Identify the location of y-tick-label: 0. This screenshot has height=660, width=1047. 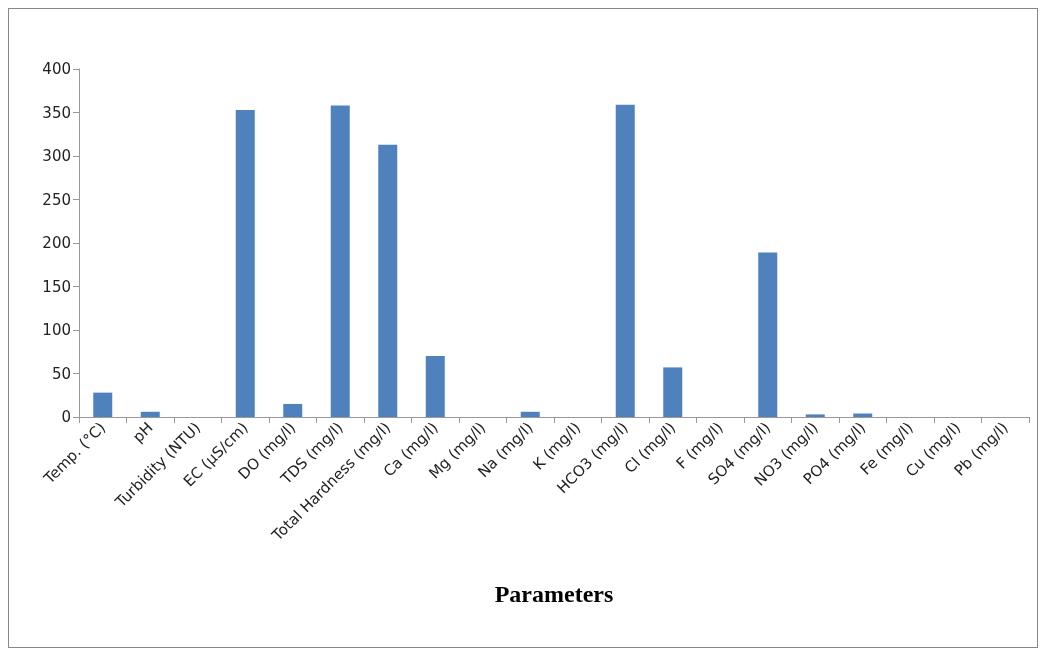
(66, 417).